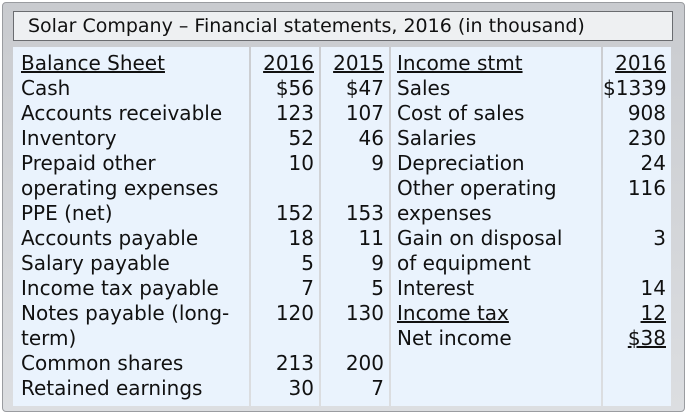 This screenshot has height=416, width=688. Describe the element at coordinates (294, 113) in the screenshot. I see `bs-2016-accounts-receivable: 123` at that location.